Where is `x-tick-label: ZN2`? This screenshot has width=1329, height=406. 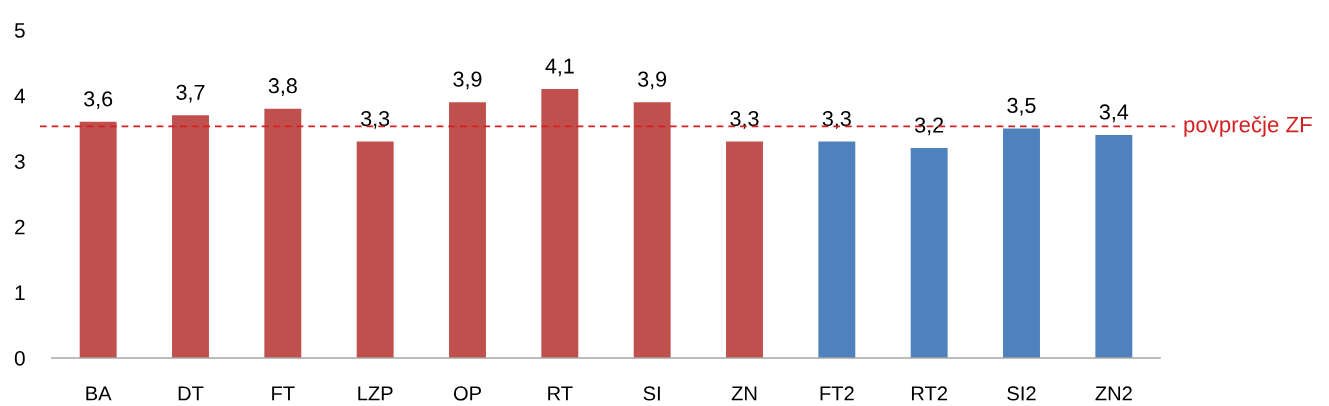 x-tick-label: ZN2 is located at coordinates (1113, 393).